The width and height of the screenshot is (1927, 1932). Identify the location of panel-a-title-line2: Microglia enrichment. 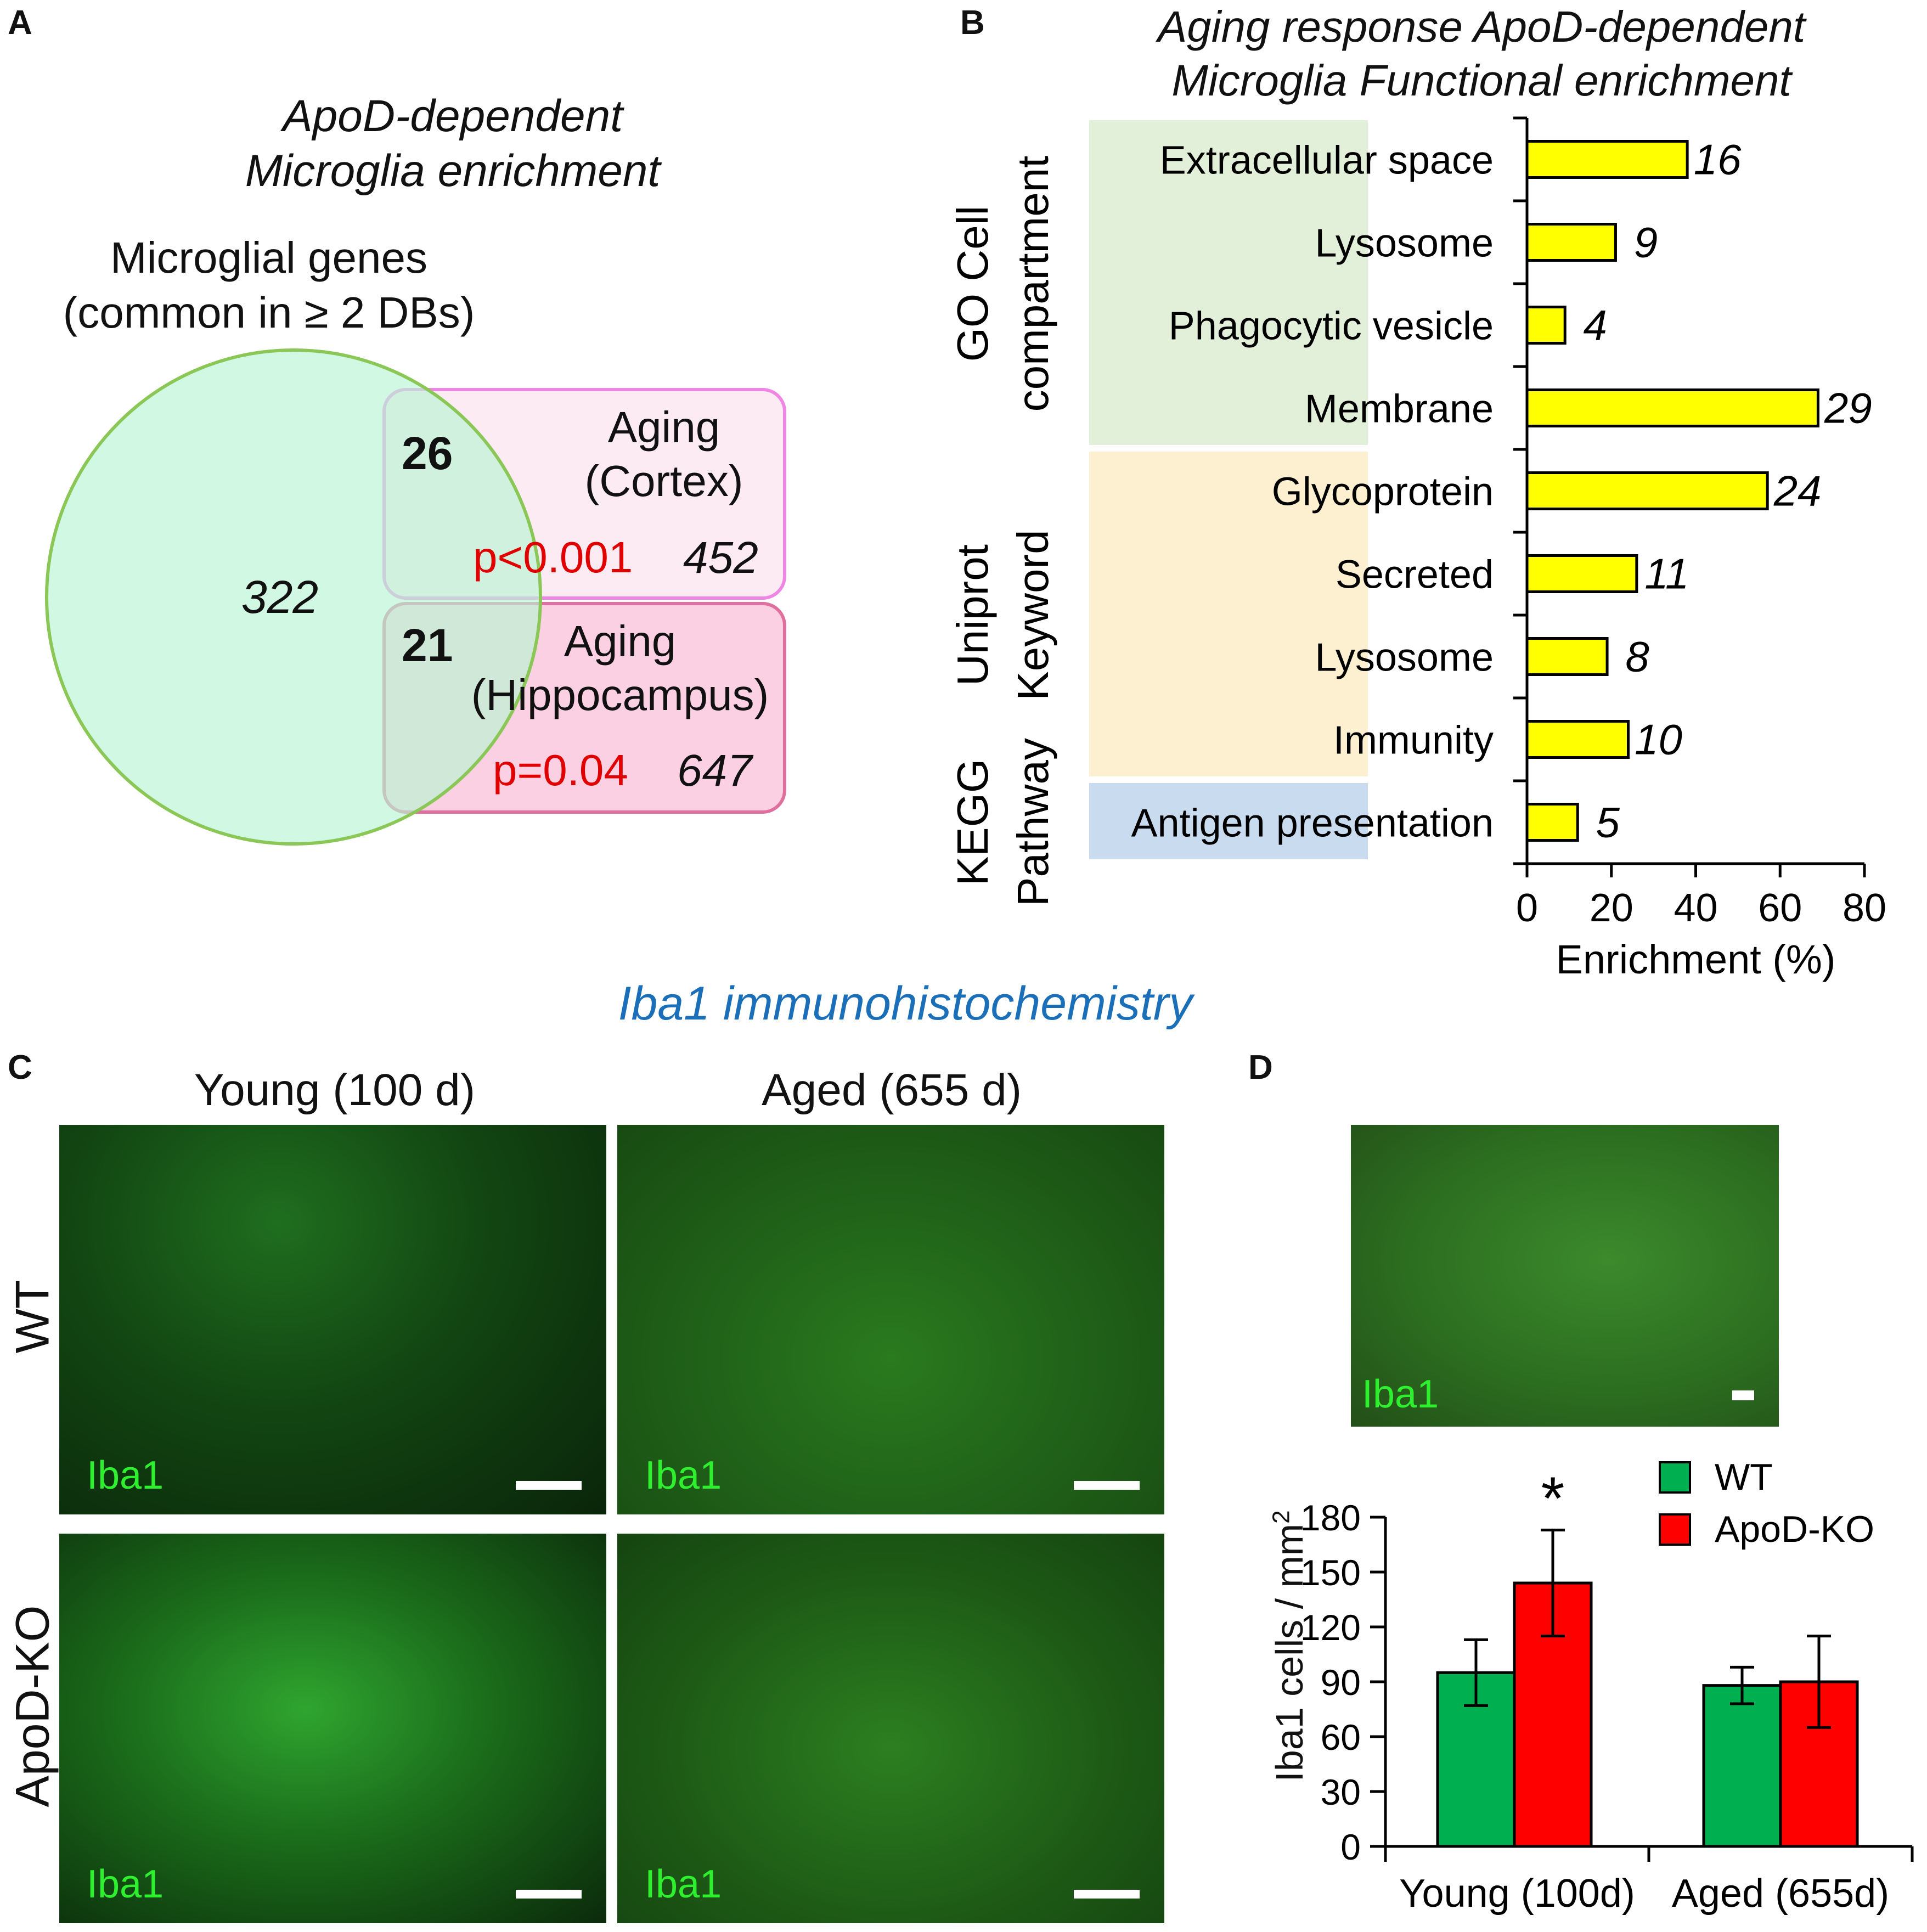
(453, 171).